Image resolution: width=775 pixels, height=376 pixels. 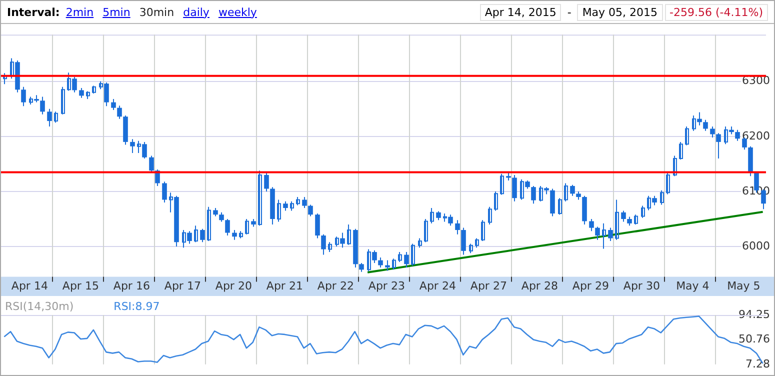 I want to click on text: May 05, 2015, so click(x=620, y=12).